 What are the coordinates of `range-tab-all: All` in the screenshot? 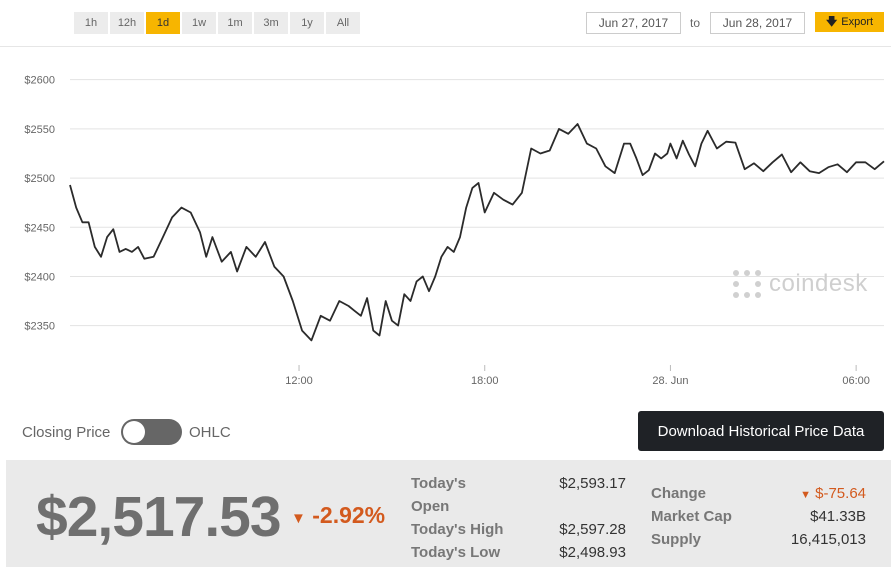 It's located at (343, 23).